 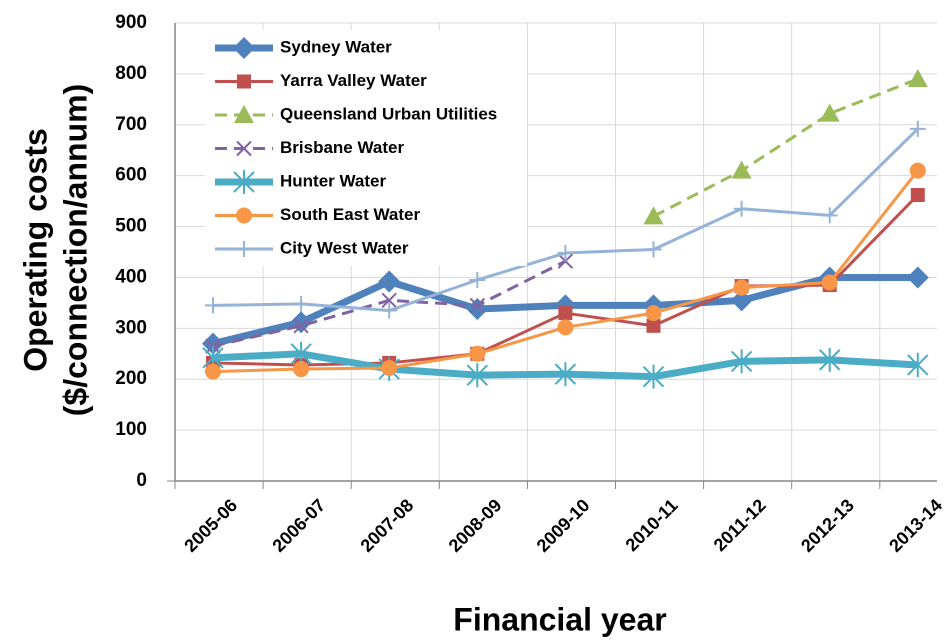 I want to click on y-tick-label: 0, so click(x=141, y=480).